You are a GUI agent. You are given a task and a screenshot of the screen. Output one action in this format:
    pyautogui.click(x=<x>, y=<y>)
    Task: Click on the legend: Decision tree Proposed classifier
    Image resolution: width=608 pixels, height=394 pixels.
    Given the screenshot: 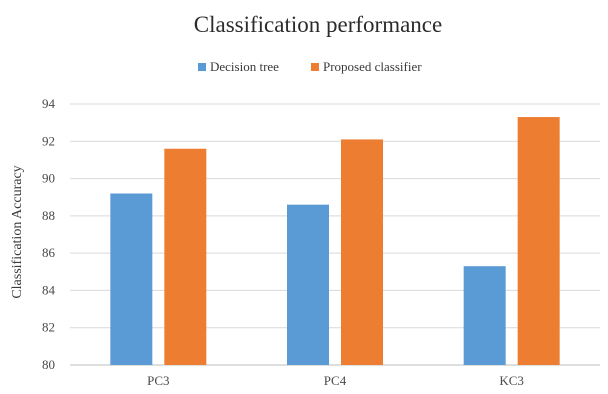 What is the action you would take?
    pyautogui.click(x=310, y=66)
    